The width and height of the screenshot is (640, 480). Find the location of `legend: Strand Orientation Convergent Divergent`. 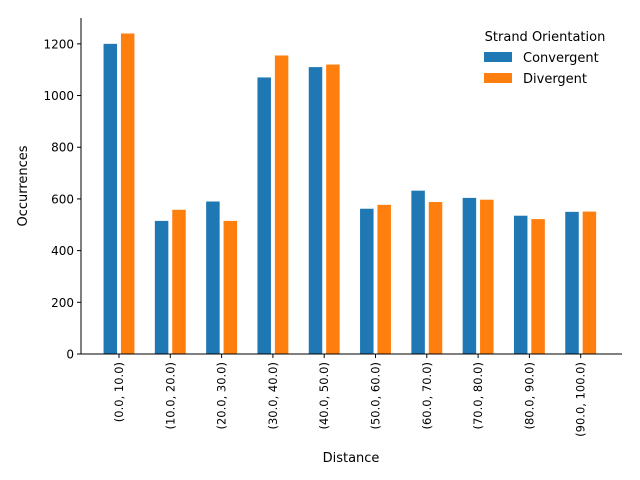

legend: Strand Orientation Convergent Divergent is located at coordinates (544, 58).